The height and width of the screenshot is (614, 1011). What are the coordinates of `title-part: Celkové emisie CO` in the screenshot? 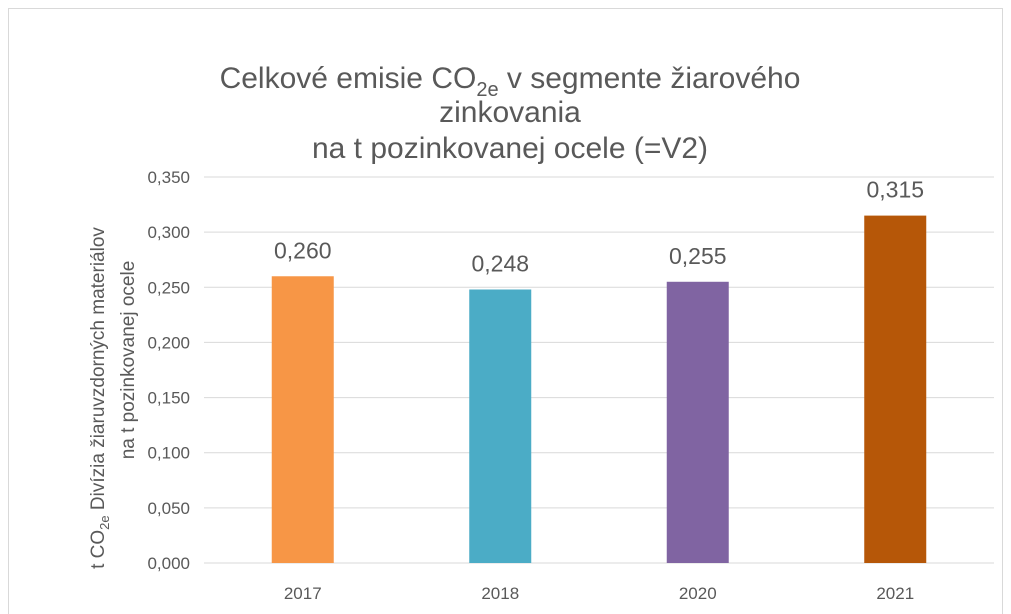 It's located at (348, 78).